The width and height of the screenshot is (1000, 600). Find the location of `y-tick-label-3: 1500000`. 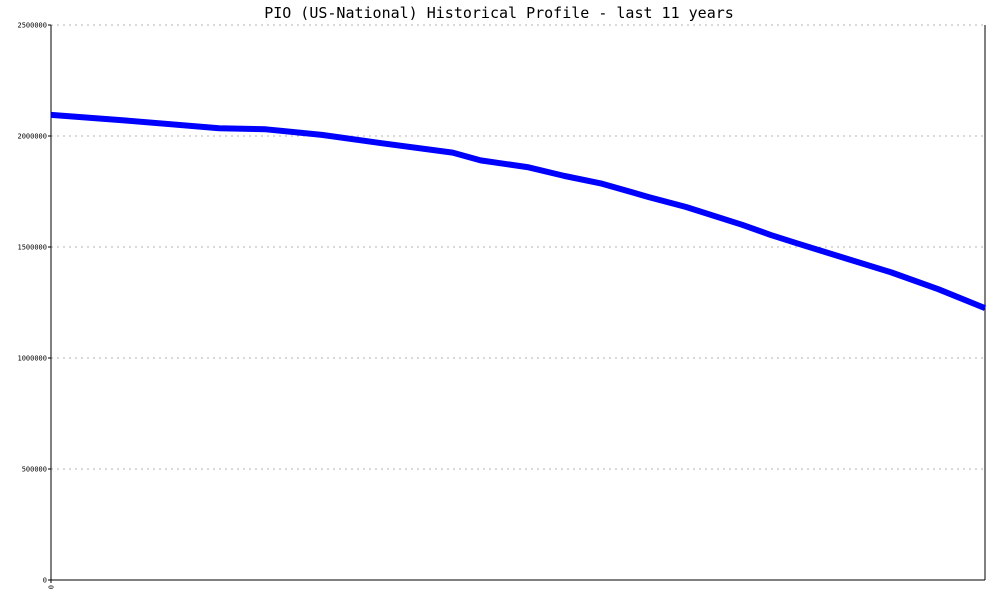

y-tick-label-3: 1500000 is located at coordinates (32, 248).